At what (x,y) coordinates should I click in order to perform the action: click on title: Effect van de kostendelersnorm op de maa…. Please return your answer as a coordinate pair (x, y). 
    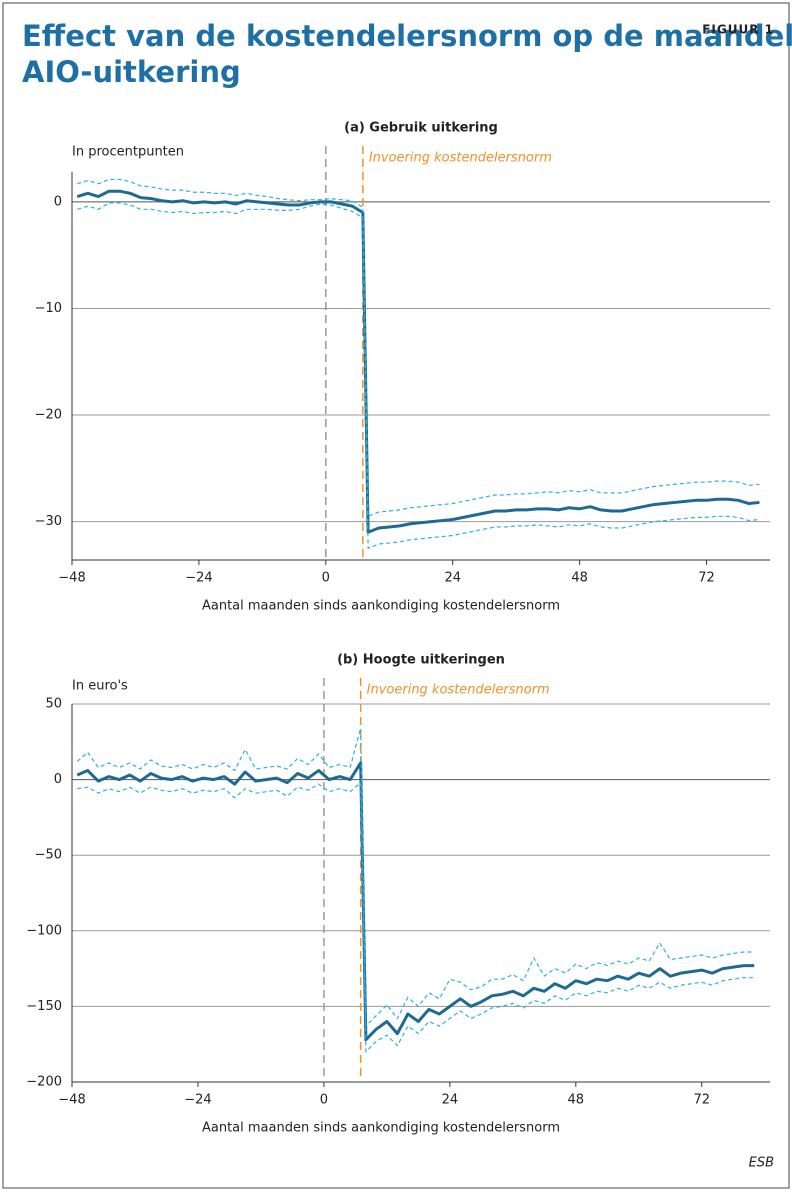
    Looking at the image, I should click on (407, 54).